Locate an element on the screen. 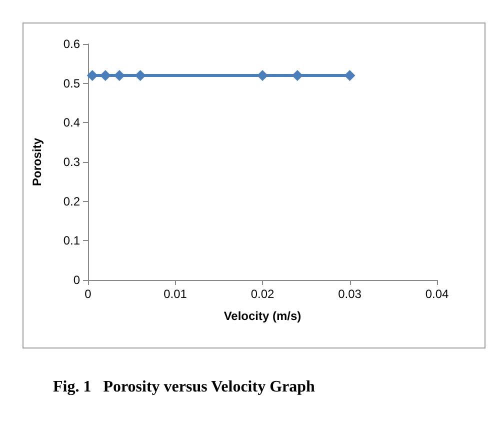 This screenshot has width=500, height=421. y-tick-label: 0 is located at coordinates (76, 280).